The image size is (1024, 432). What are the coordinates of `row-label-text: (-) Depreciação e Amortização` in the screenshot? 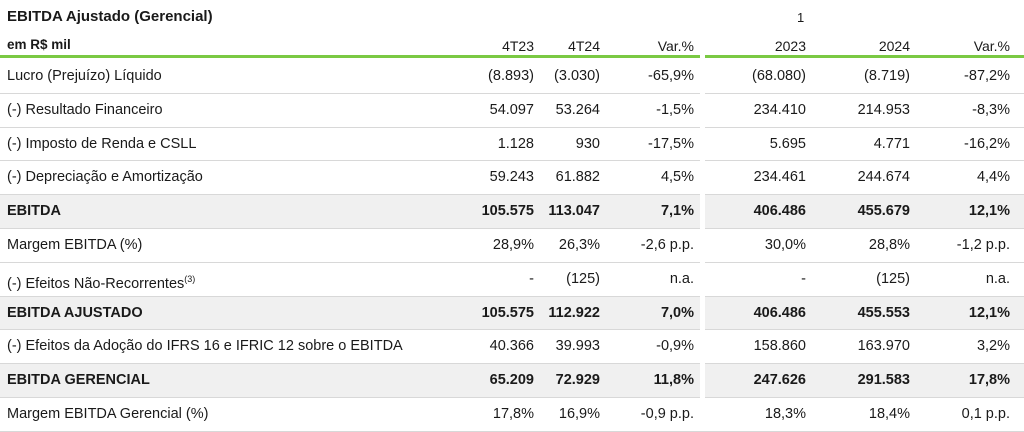 It's located at (105, 177).